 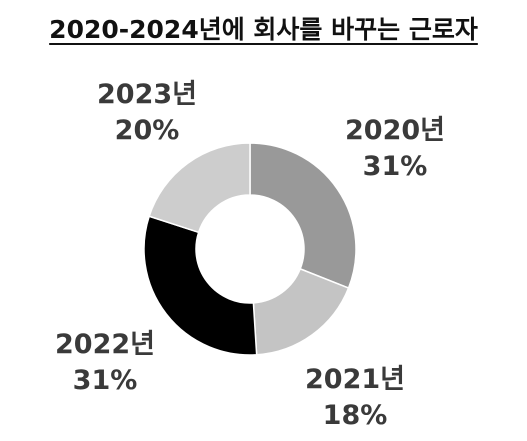 What do you see at coordinates (355, 398) in the screenshot?
I see `slice-label-2021: 2021년 18%` at bounding box center [355, 398].